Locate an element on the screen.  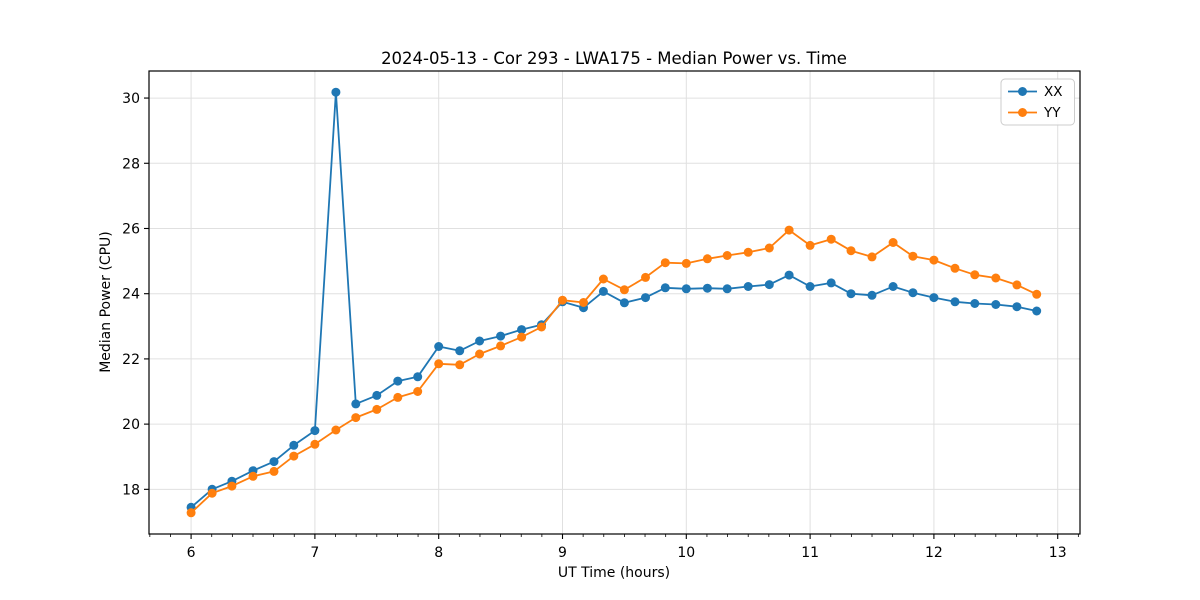
y-tick-label: 20 is located at coordinates (131, 425).